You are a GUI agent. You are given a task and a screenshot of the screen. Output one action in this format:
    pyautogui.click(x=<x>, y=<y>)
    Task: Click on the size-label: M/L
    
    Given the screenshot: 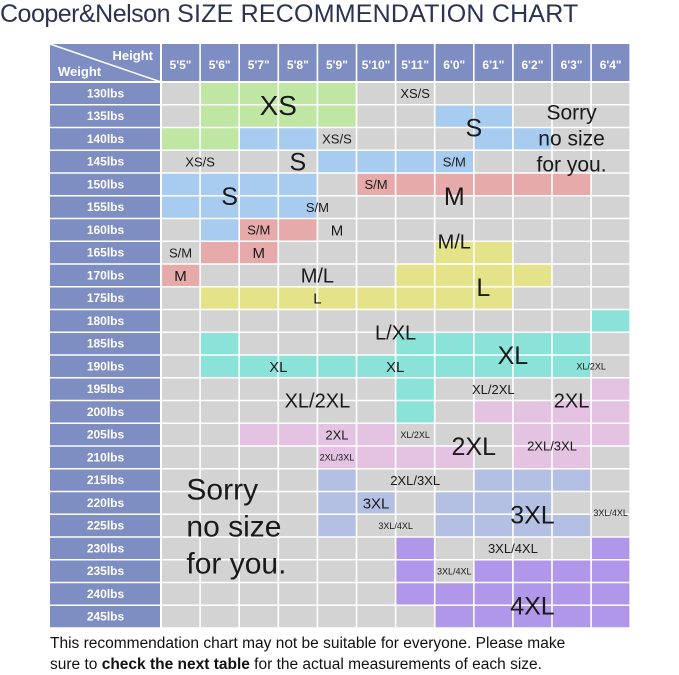 What is the action you would take?
    pyautogui.click(x=454, y=242)
    